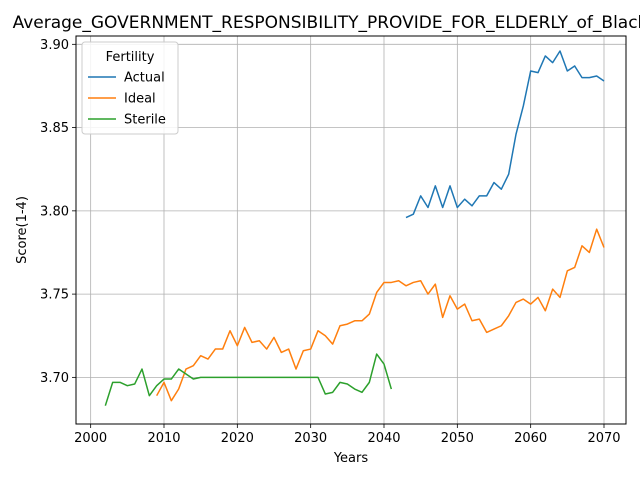  I want to click on x-axis-title: Years, so click(351, 458).